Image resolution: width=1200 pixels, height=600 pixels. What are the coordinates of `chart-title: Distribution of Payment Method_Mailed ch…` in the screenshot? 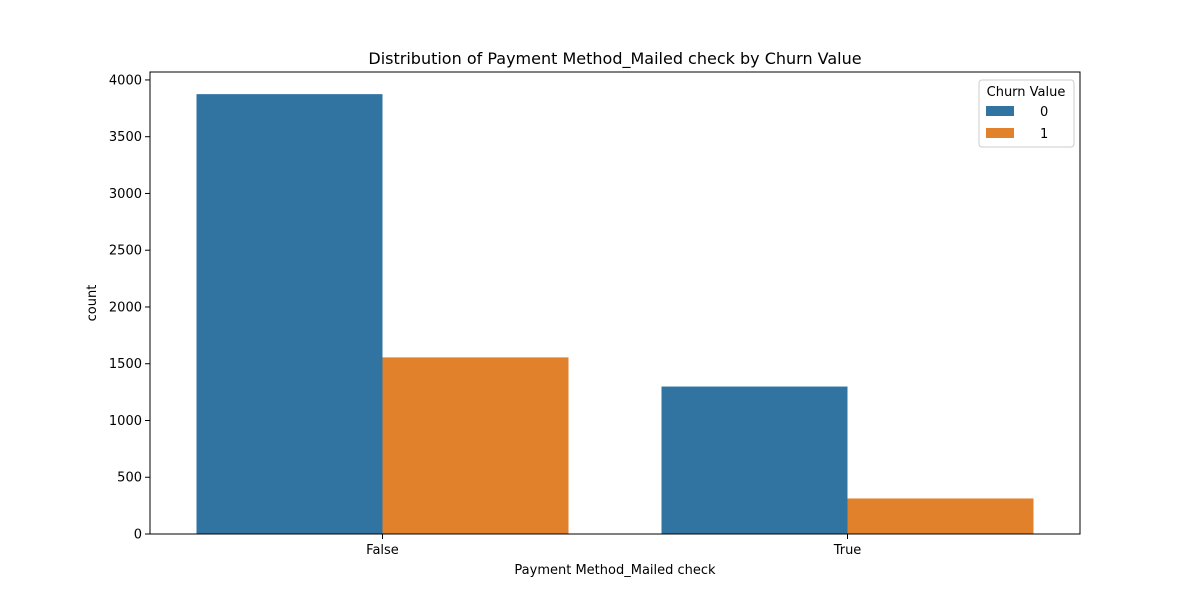 It's located at (614, 59).